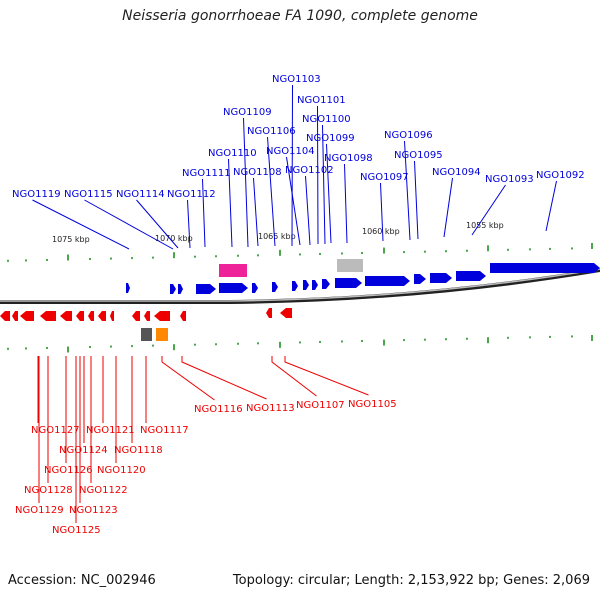 Image resolution: width=600 pixels, height=600 pixels. What do you see at coordinates (485, 225) in the screenshot?
I see `scale-label: 1055 kbp` at bounding box center [485, 225].